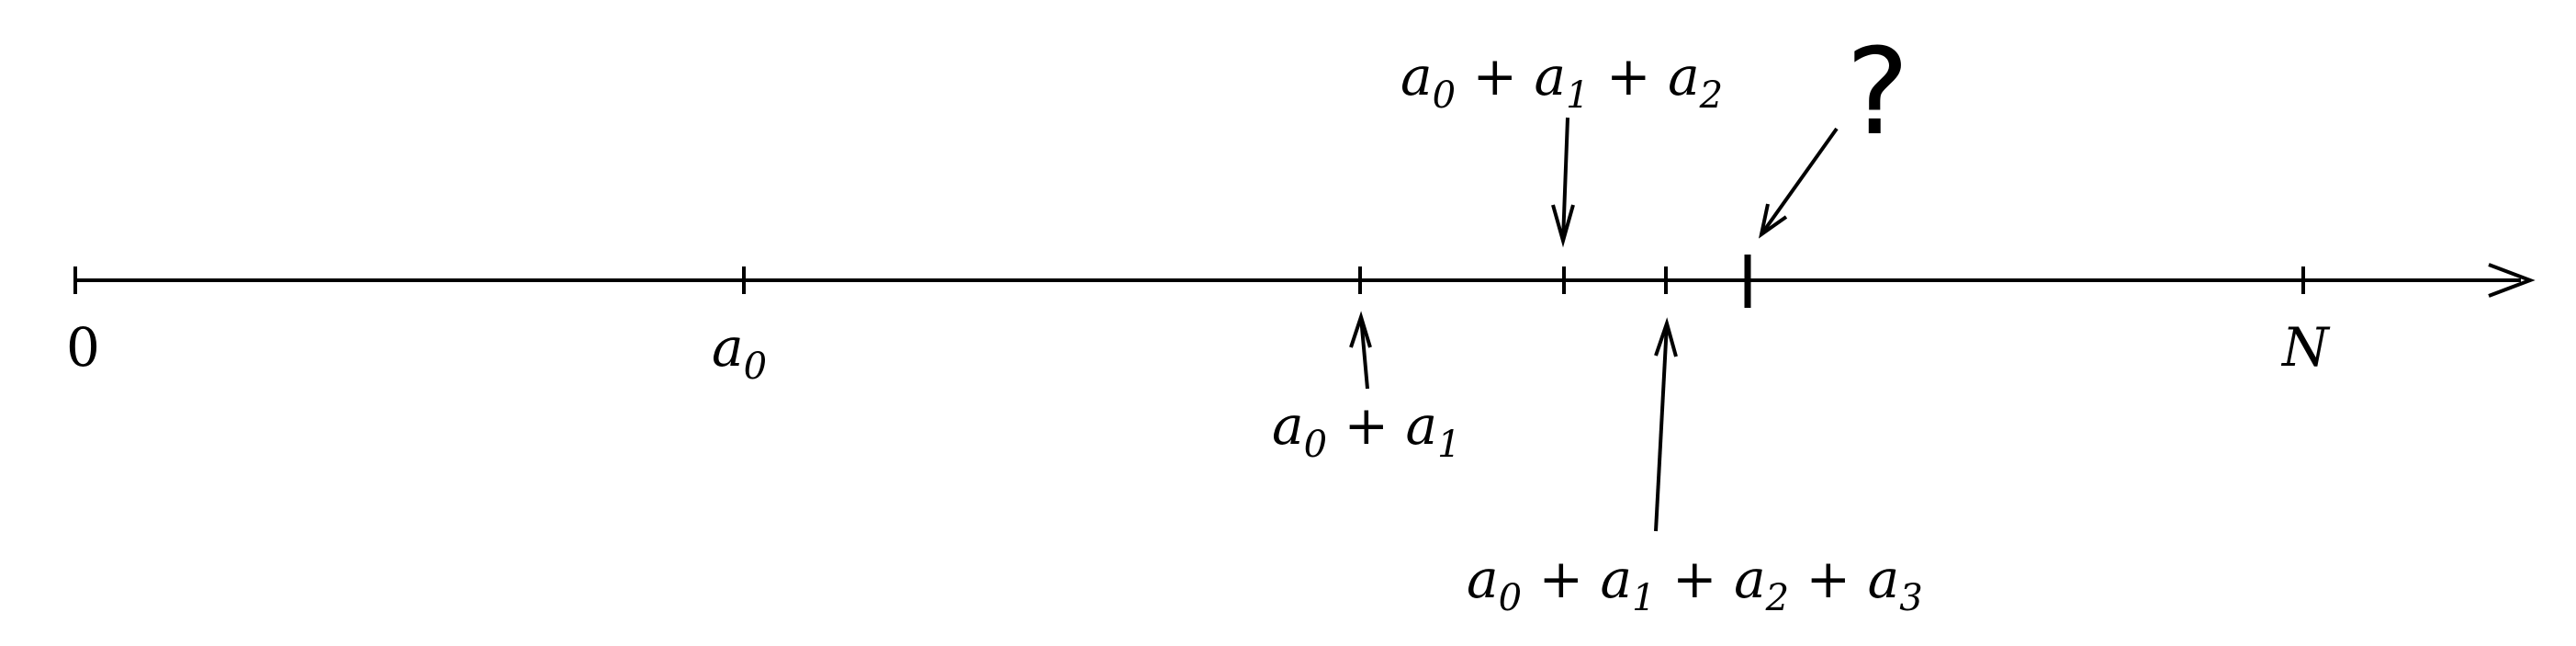 The image size is (2576, 646). What do you see at coordinates (2512, 280) in the screenshot?
I see `axis-arrowhead` at bounding box center [2512, 280].